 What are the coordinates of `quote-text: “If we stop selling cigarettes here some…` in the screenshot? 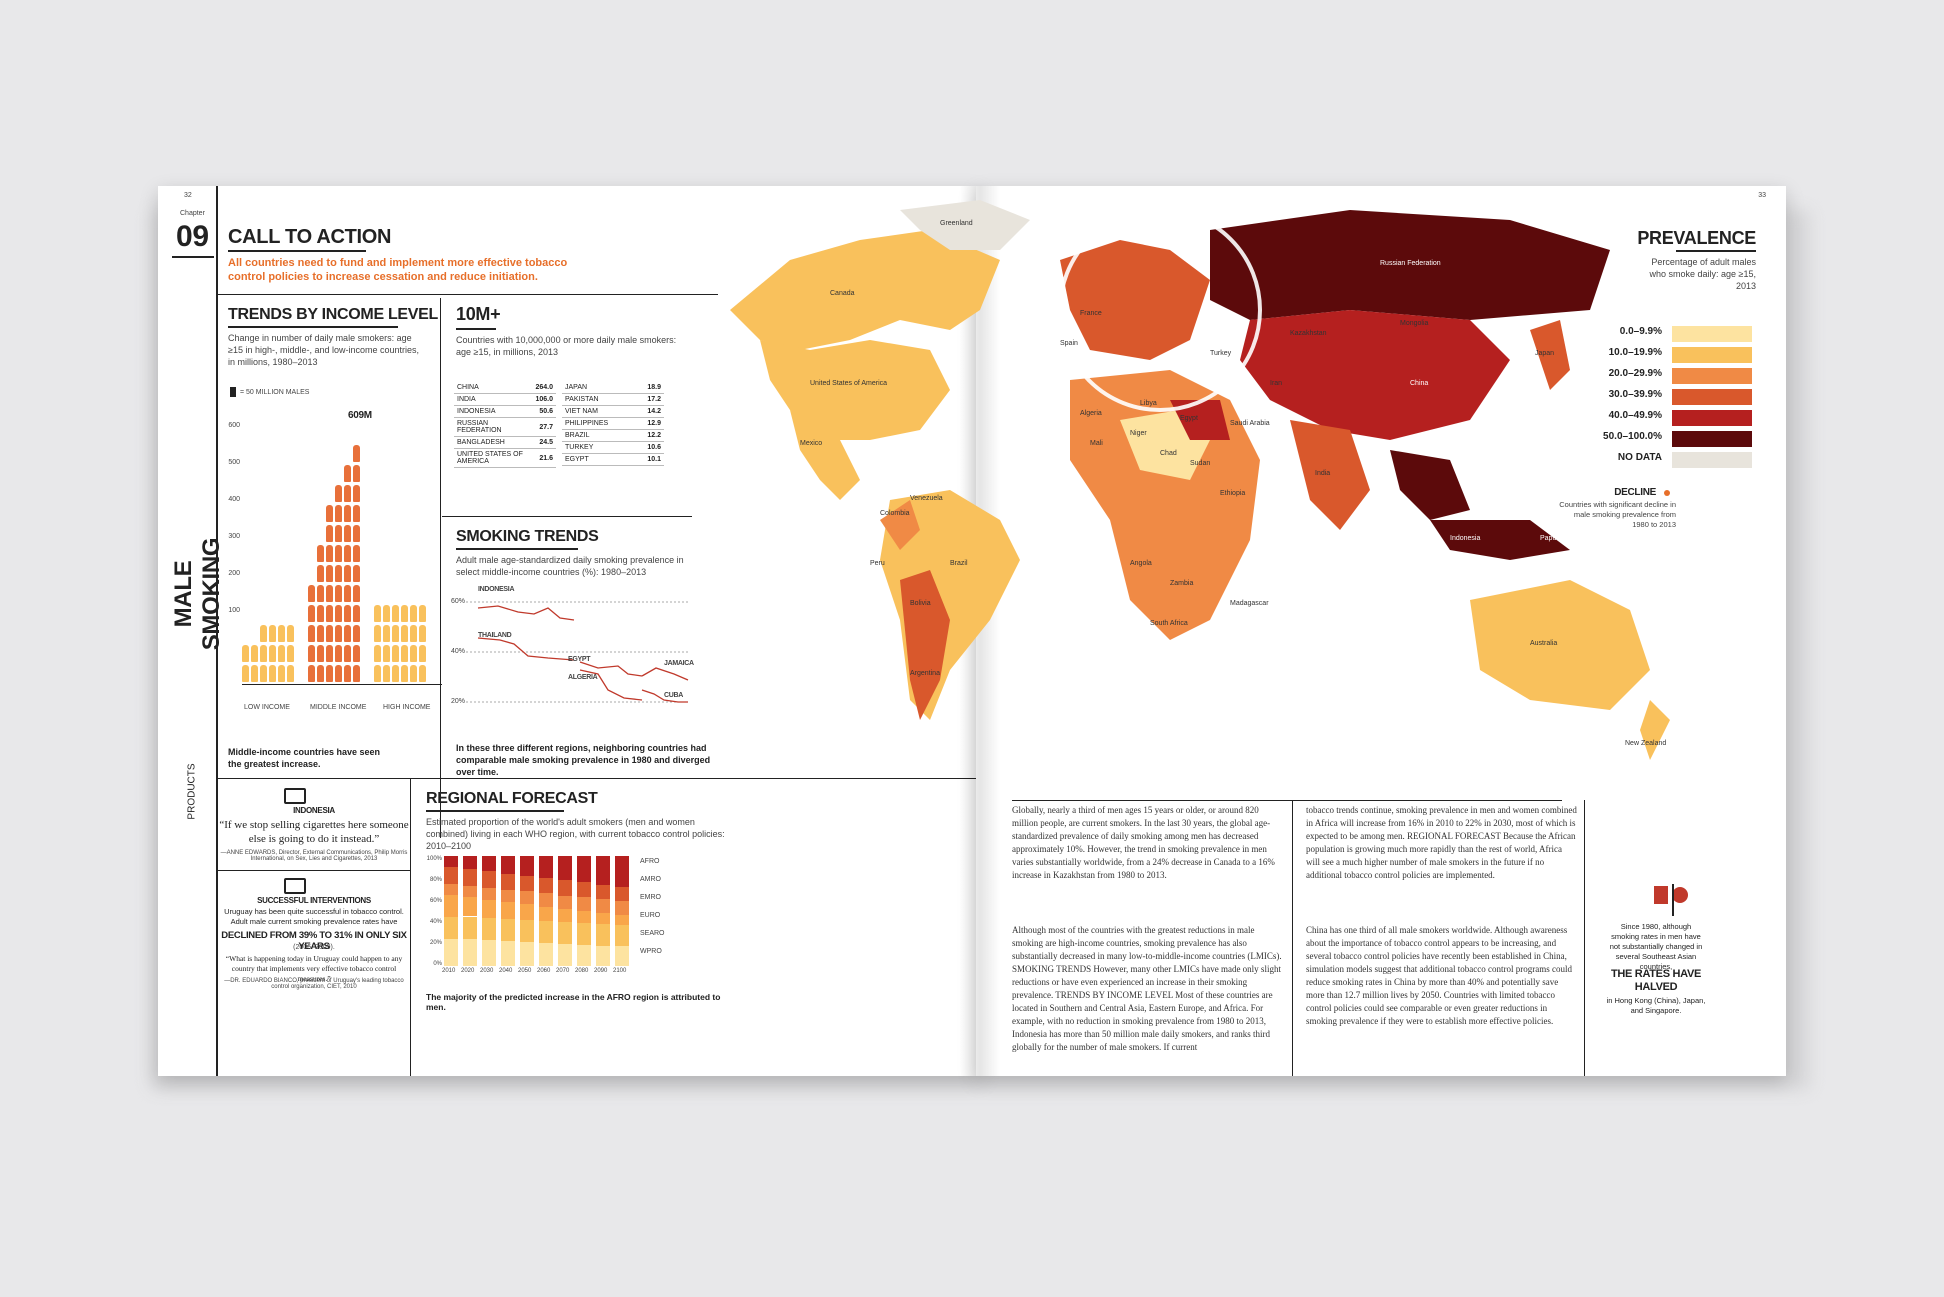 It's located at (314, 832).